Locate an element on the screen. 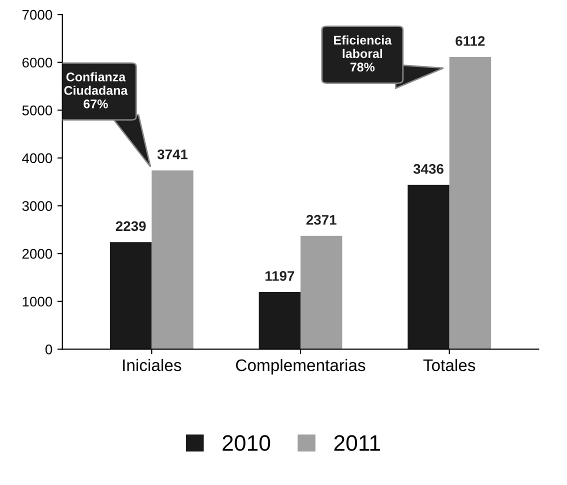 This screenshot has width=567, height=485. annotation: Confianza Ciudadana 67% is located at coordinates (96, 90).